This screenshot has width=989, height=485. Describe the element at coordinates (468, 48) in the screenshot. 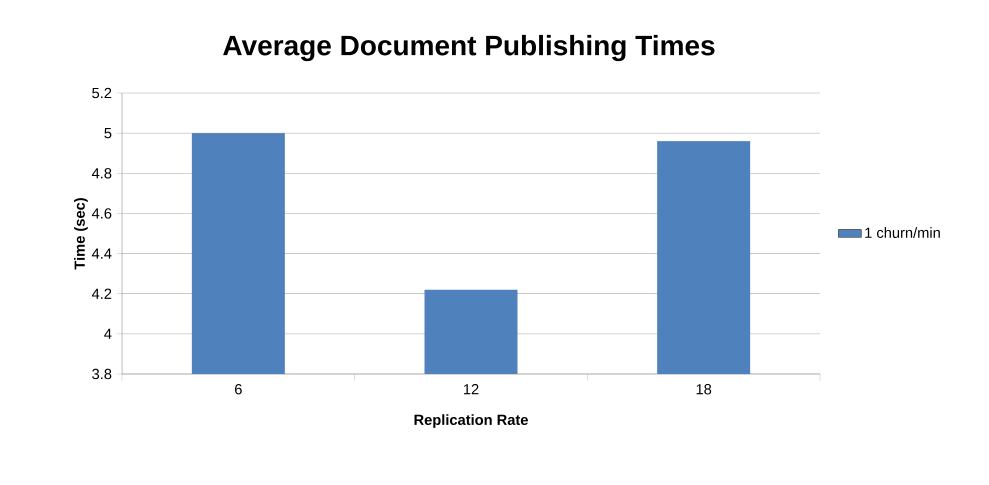

I see `chart-title: Average Document Publishing Times` at that location.